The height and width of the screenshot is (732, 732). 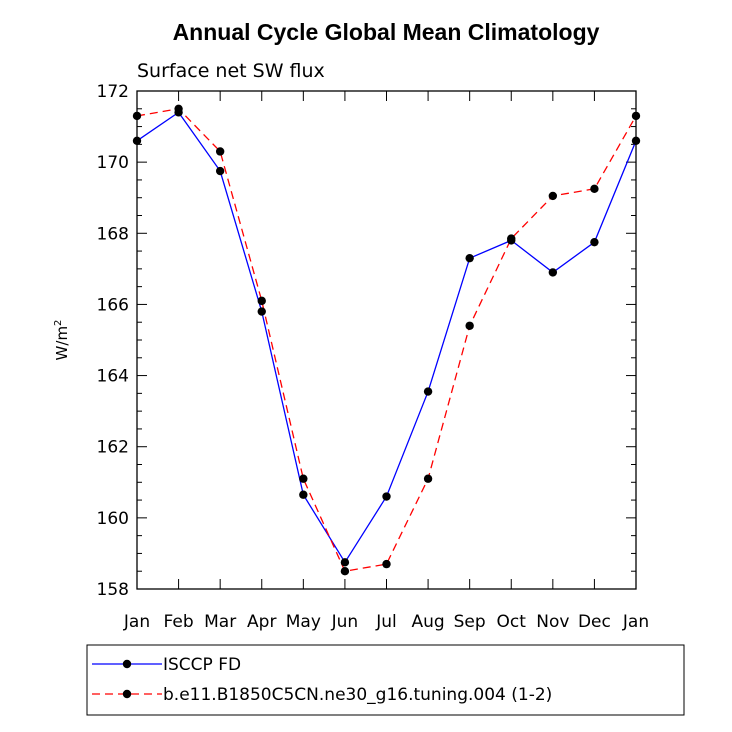 I want to click on x-tick-label: Sep, so click(x=470, y=622).